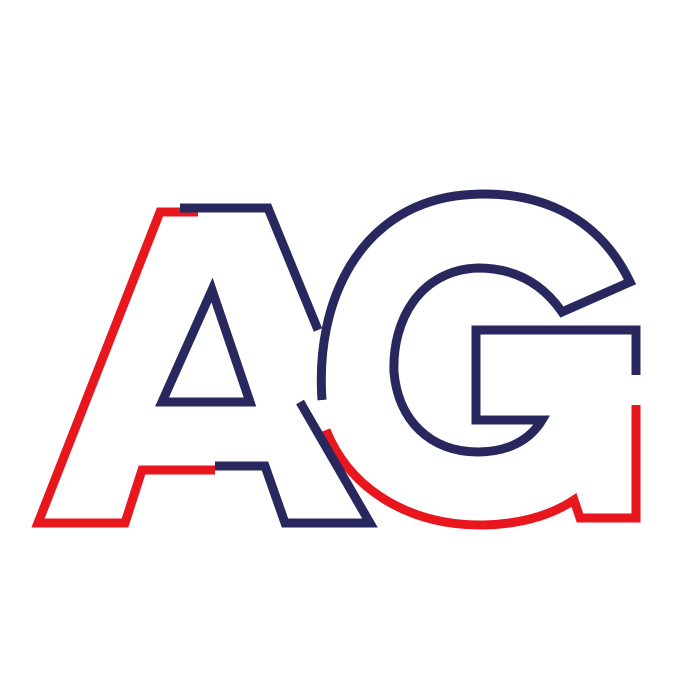  I want to click on letter-a-navy-outline, so click(251, 267).